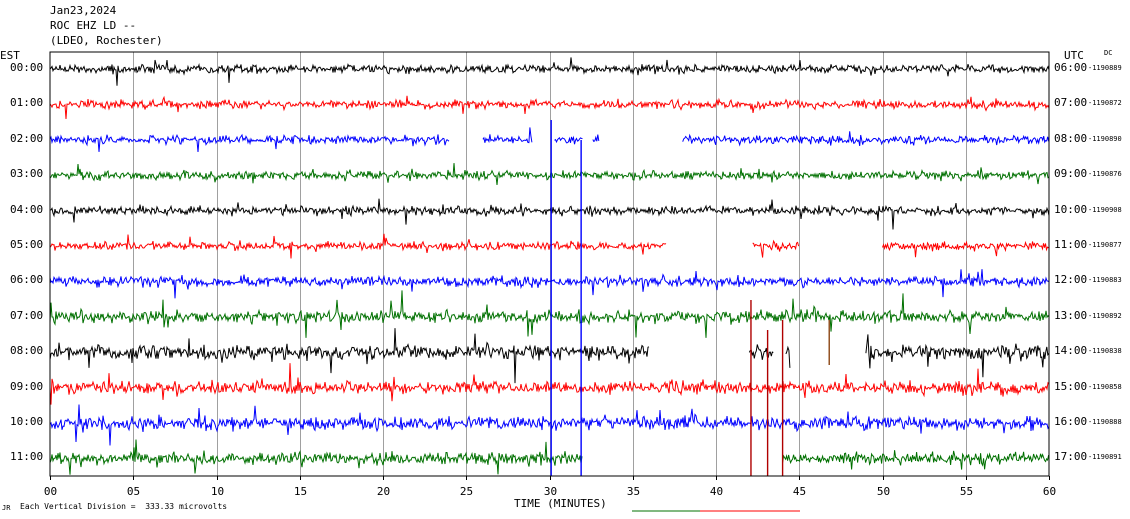 This screenshot has height=519, width=1130. What do you see at coordinates (383, 491) in the screenshot?
I see `x-tick-label: 20` at bounding box center [383, 491].